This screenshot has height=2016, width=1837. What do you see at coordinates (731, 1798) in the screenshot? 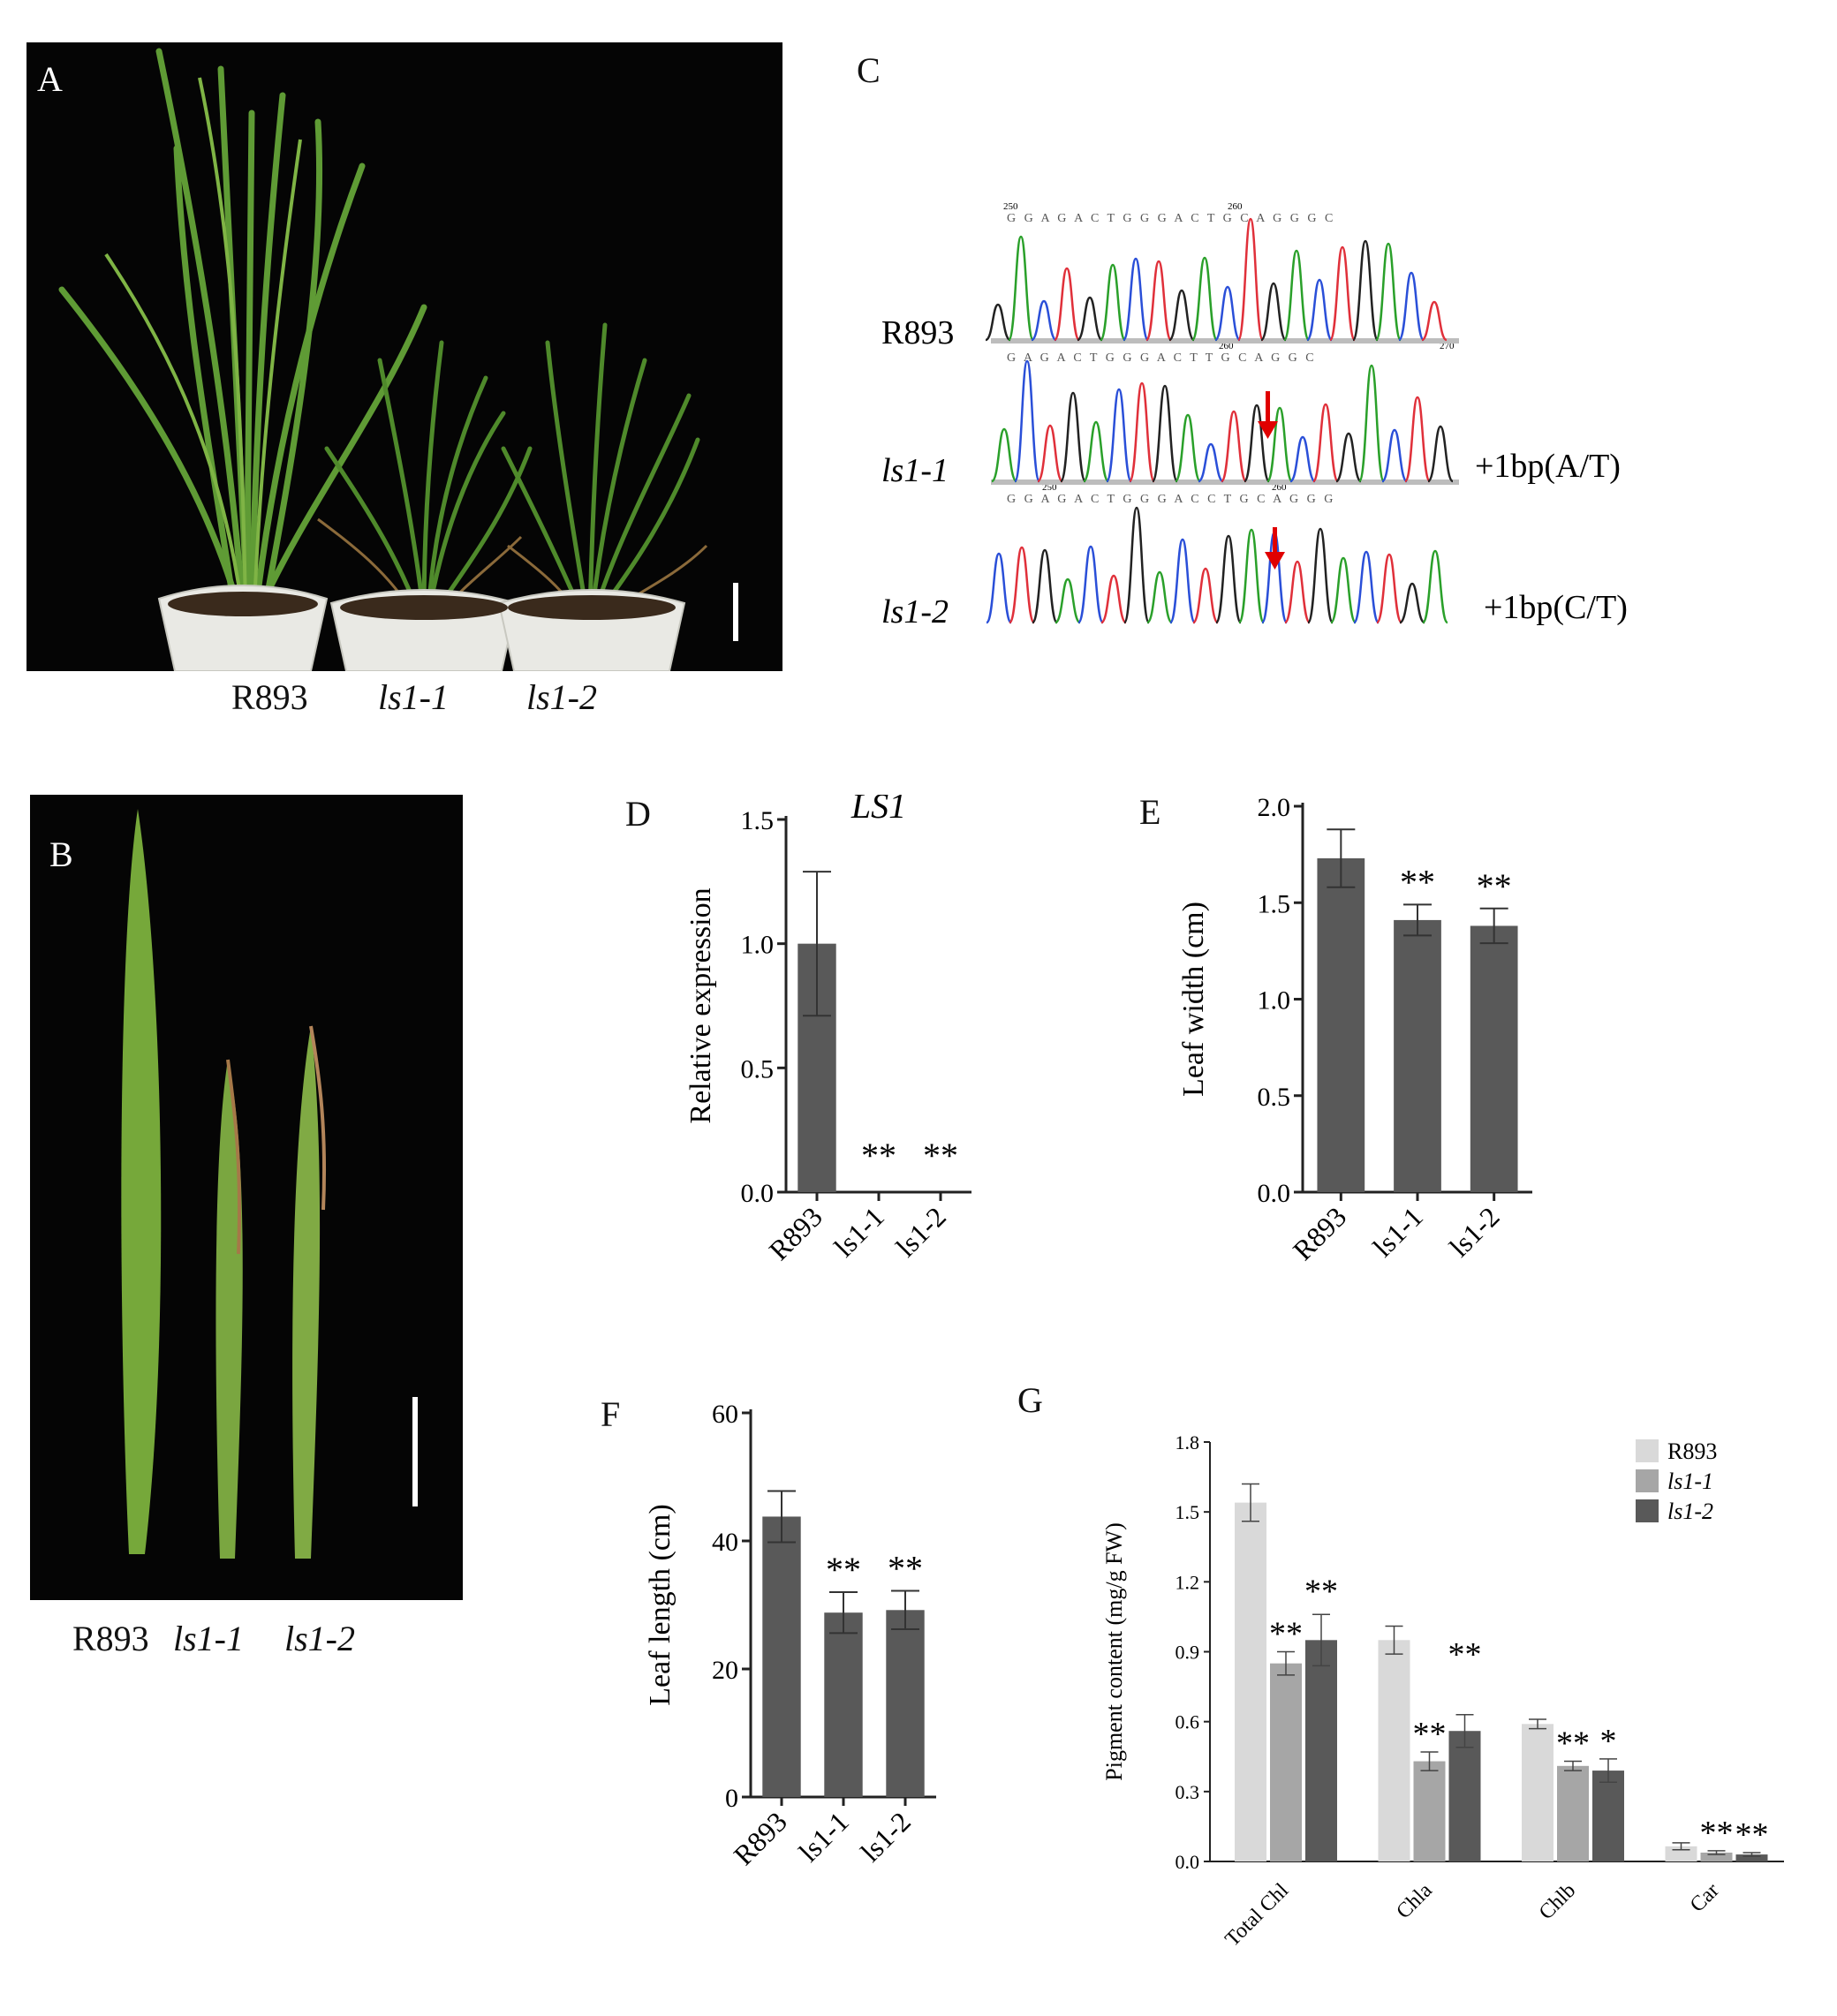
I see `y-tick-label: 0` at bounding box center [731, 1798].